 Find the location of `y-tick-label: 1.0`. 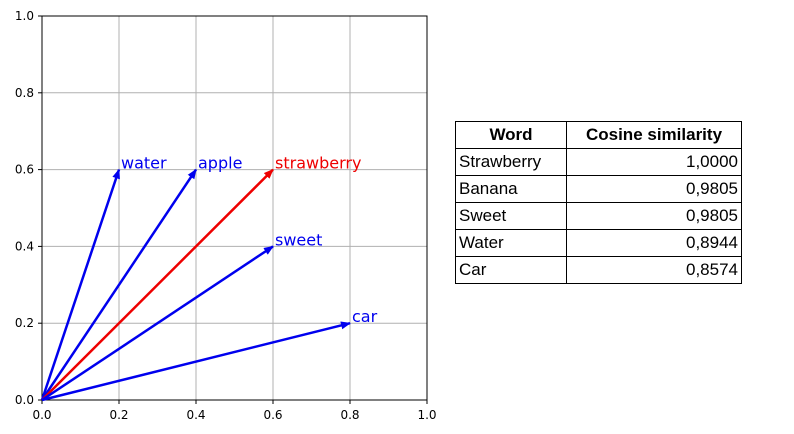

y-tick-label: 1.0 is located at coordinates (24, 16).